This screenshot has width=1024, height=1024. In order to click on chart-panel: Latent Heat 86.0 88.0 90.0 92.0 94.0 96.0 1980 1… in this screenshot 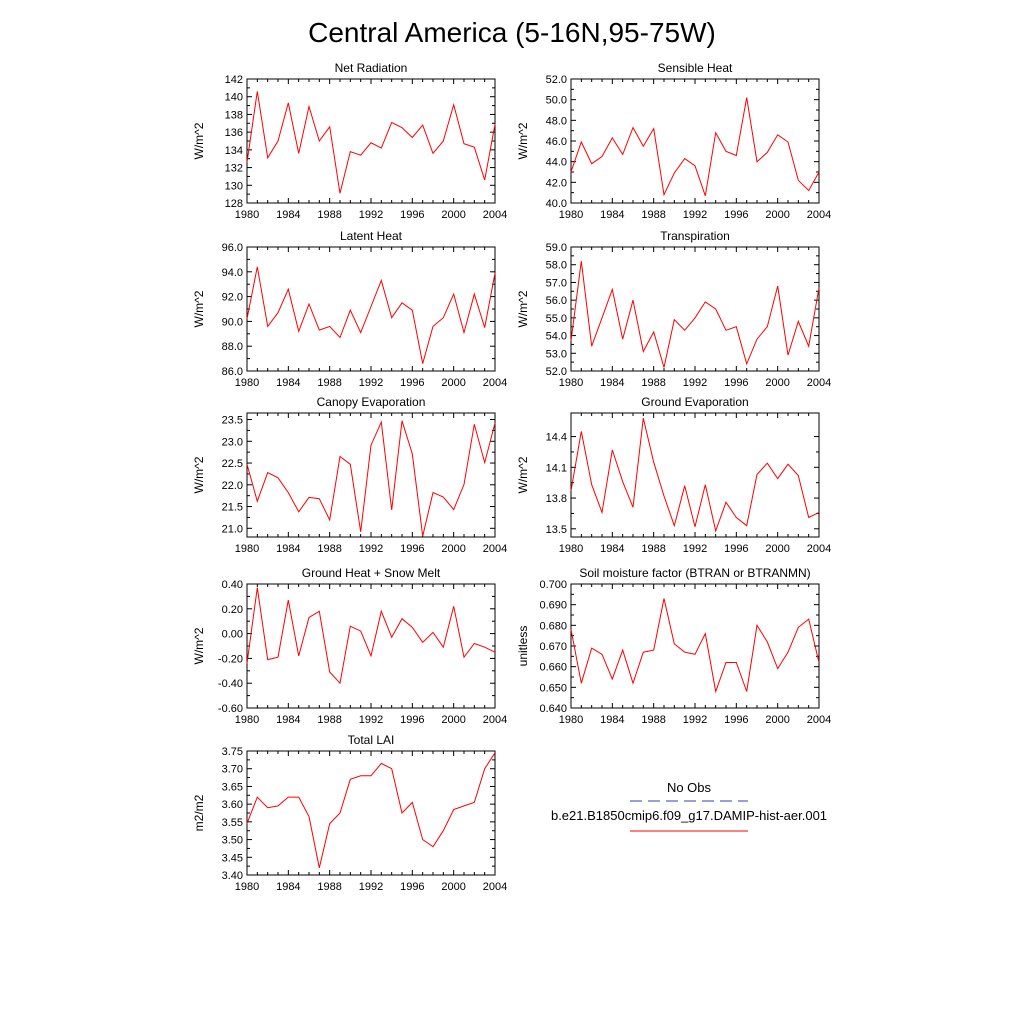, I will do `click(349, 309)`.